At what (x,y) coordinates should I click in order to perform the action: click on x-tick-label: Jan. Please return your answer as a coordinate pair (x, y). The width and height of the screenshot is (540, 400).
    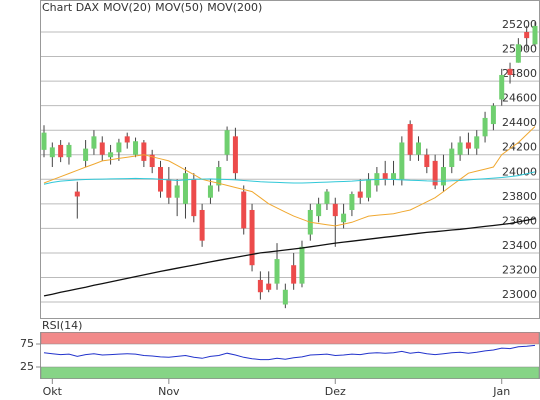
    Looking at the image, I should click on (501, 391).